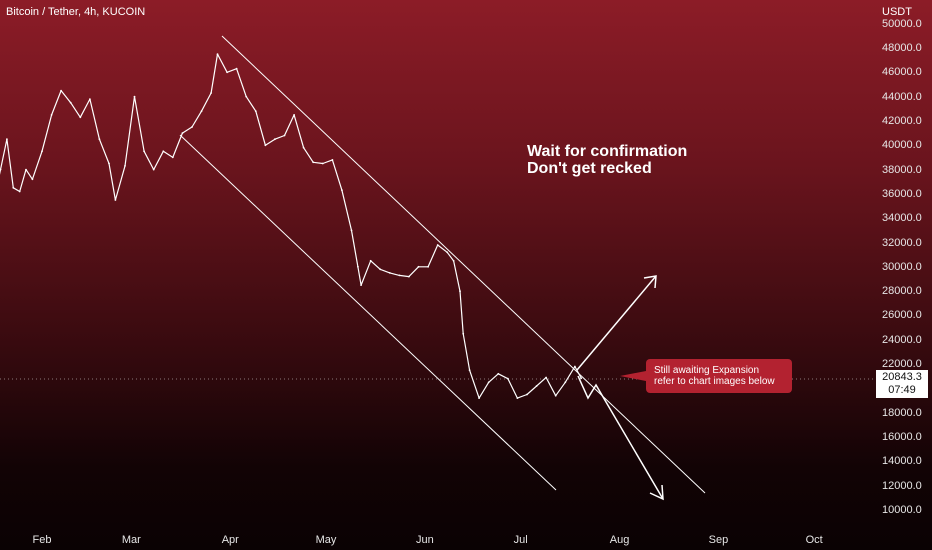  I want to click on symbol-label: Bitcoin / Tether, 4h, KUCOIN, so click(76, 12).